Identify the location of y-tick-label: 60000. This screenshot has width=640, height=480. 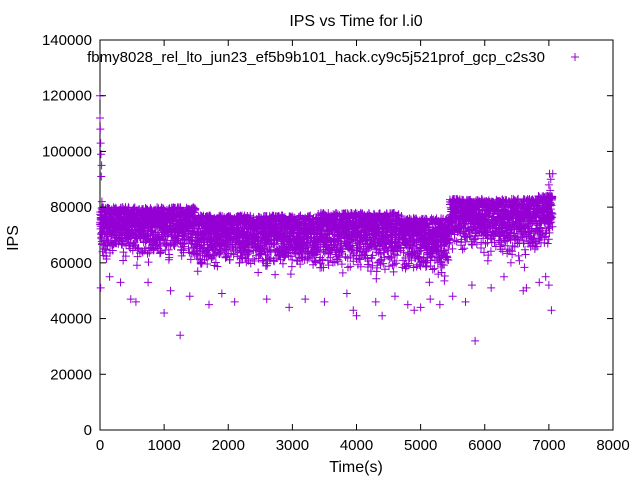
(71, 263).